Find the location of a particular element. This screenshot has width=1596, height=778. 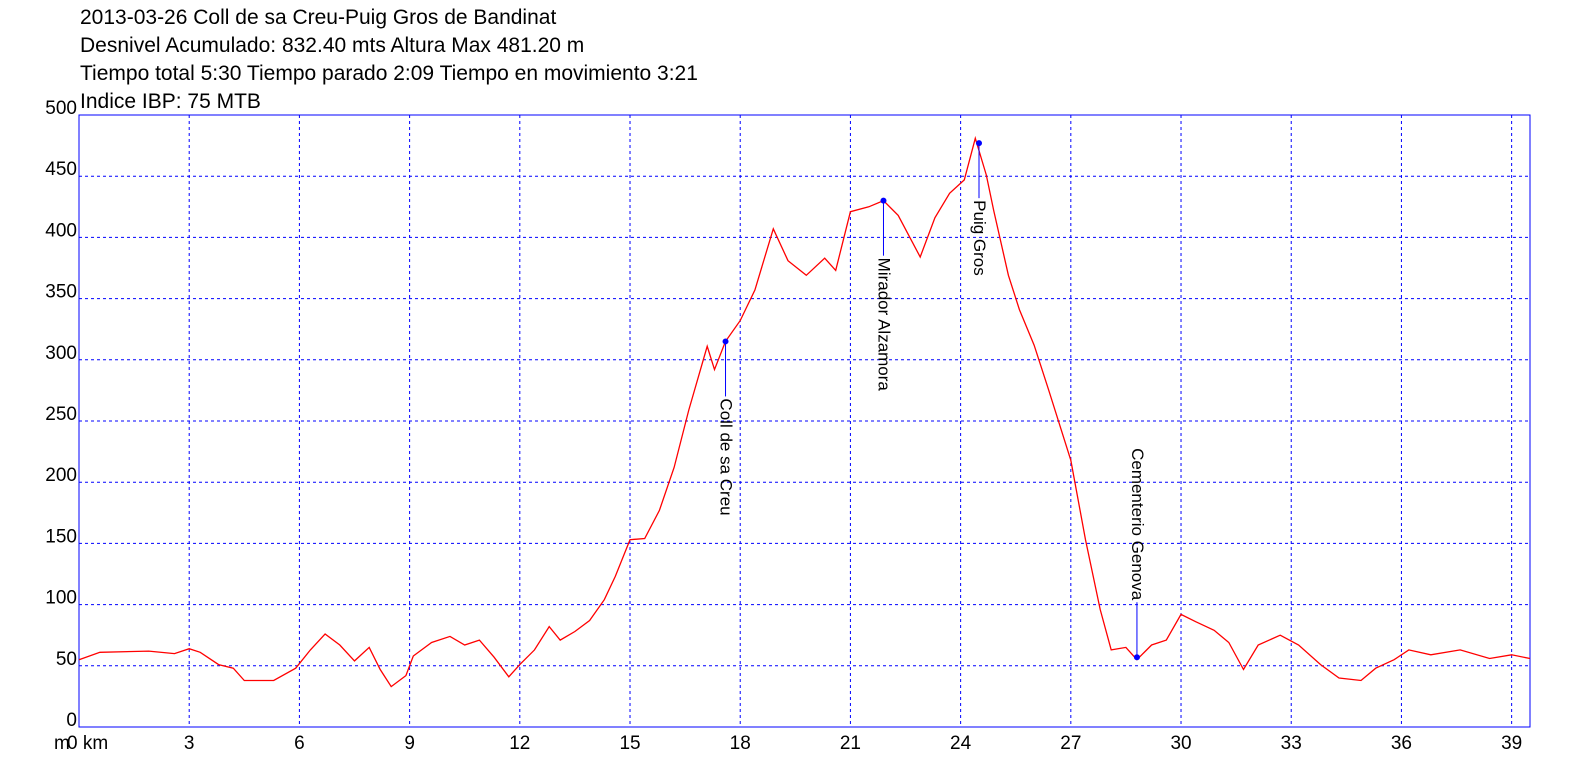

annotation-label: Puig Gros is located at coordinates (979, 238).